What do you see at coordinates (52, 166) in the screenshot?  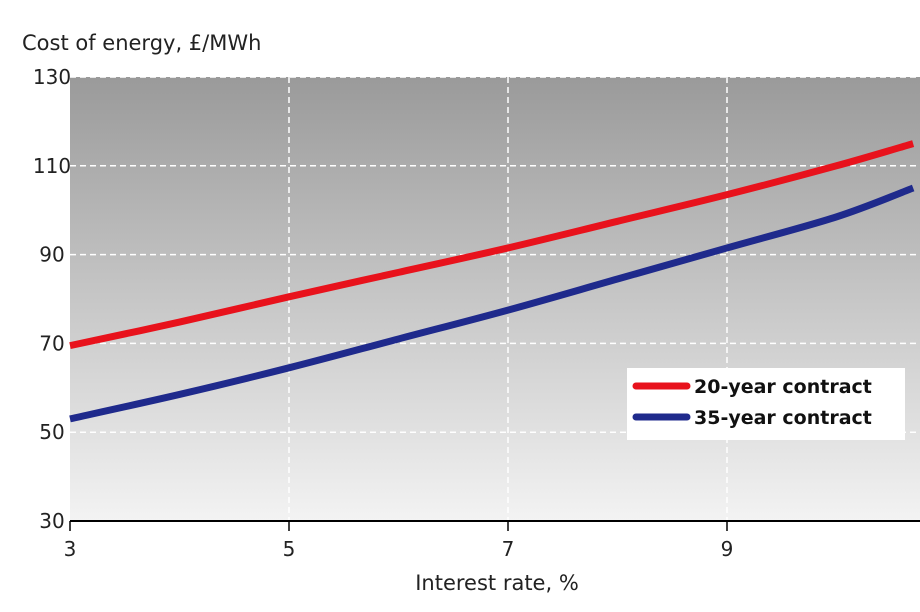 I see `y-tick-label: 110` at bounding box center [52, 166].